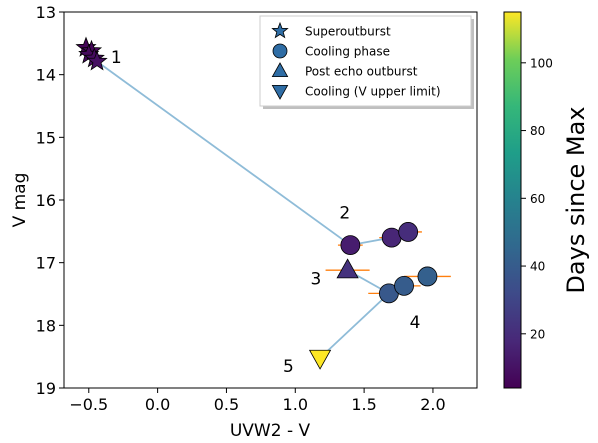  Describe the element at coordinates (20, 200) in the screenshot. I see `y-axis-label: V mag` at that location.